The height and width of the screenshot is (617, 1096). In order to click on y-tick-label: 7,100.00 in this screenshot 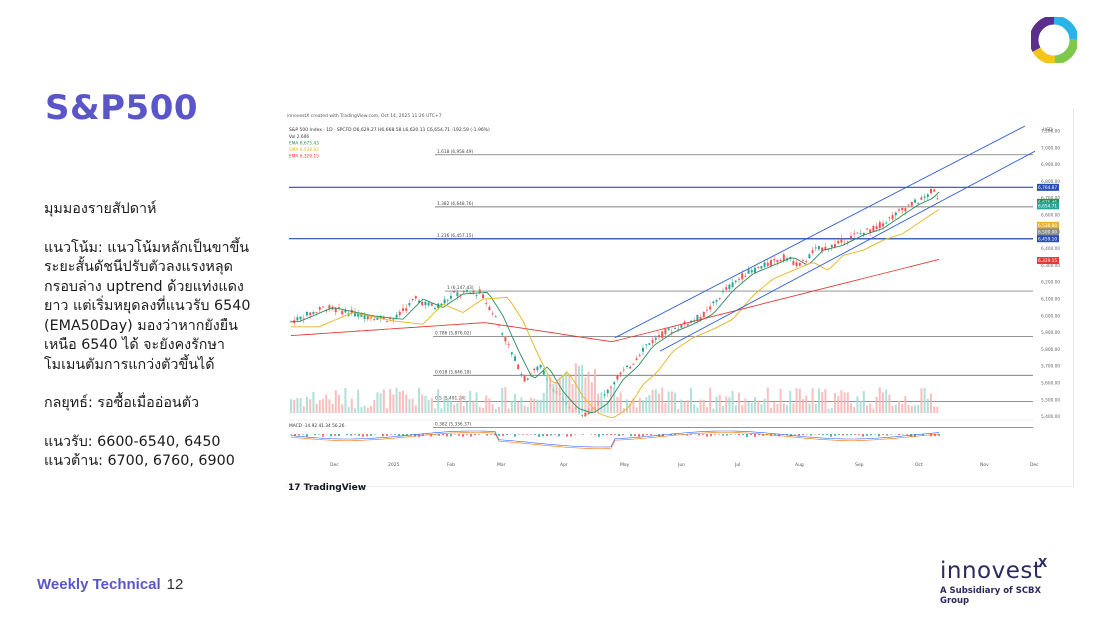, I will do `click(1050, 132)`.